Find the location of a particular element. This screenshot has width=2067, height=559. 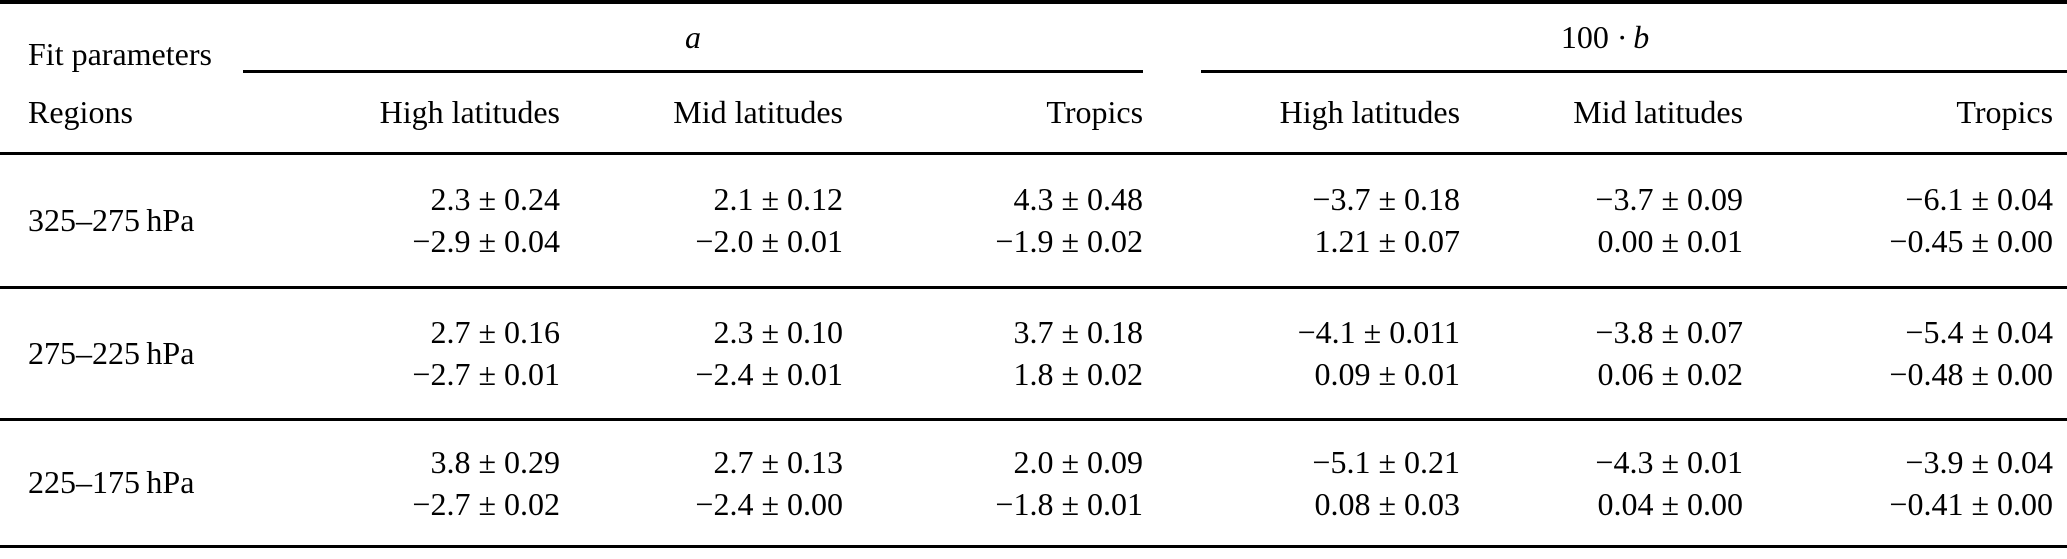

column-header-b-high-latitudes: High latitudes is located at coordinates (1370, 111).